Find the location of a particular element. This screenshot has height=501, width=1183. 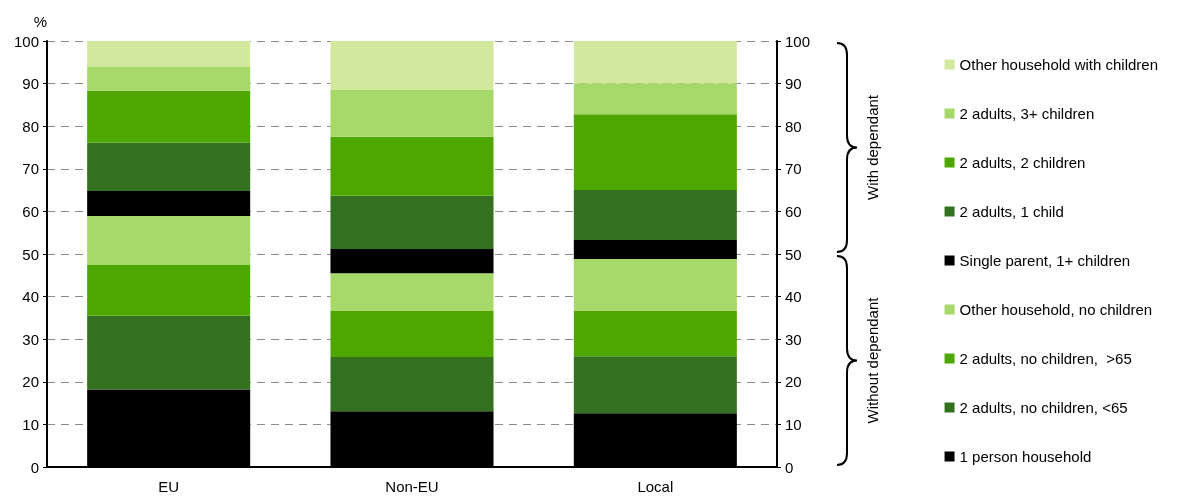

x-tick-label: Non-EU is located at coordinates (412, 486).